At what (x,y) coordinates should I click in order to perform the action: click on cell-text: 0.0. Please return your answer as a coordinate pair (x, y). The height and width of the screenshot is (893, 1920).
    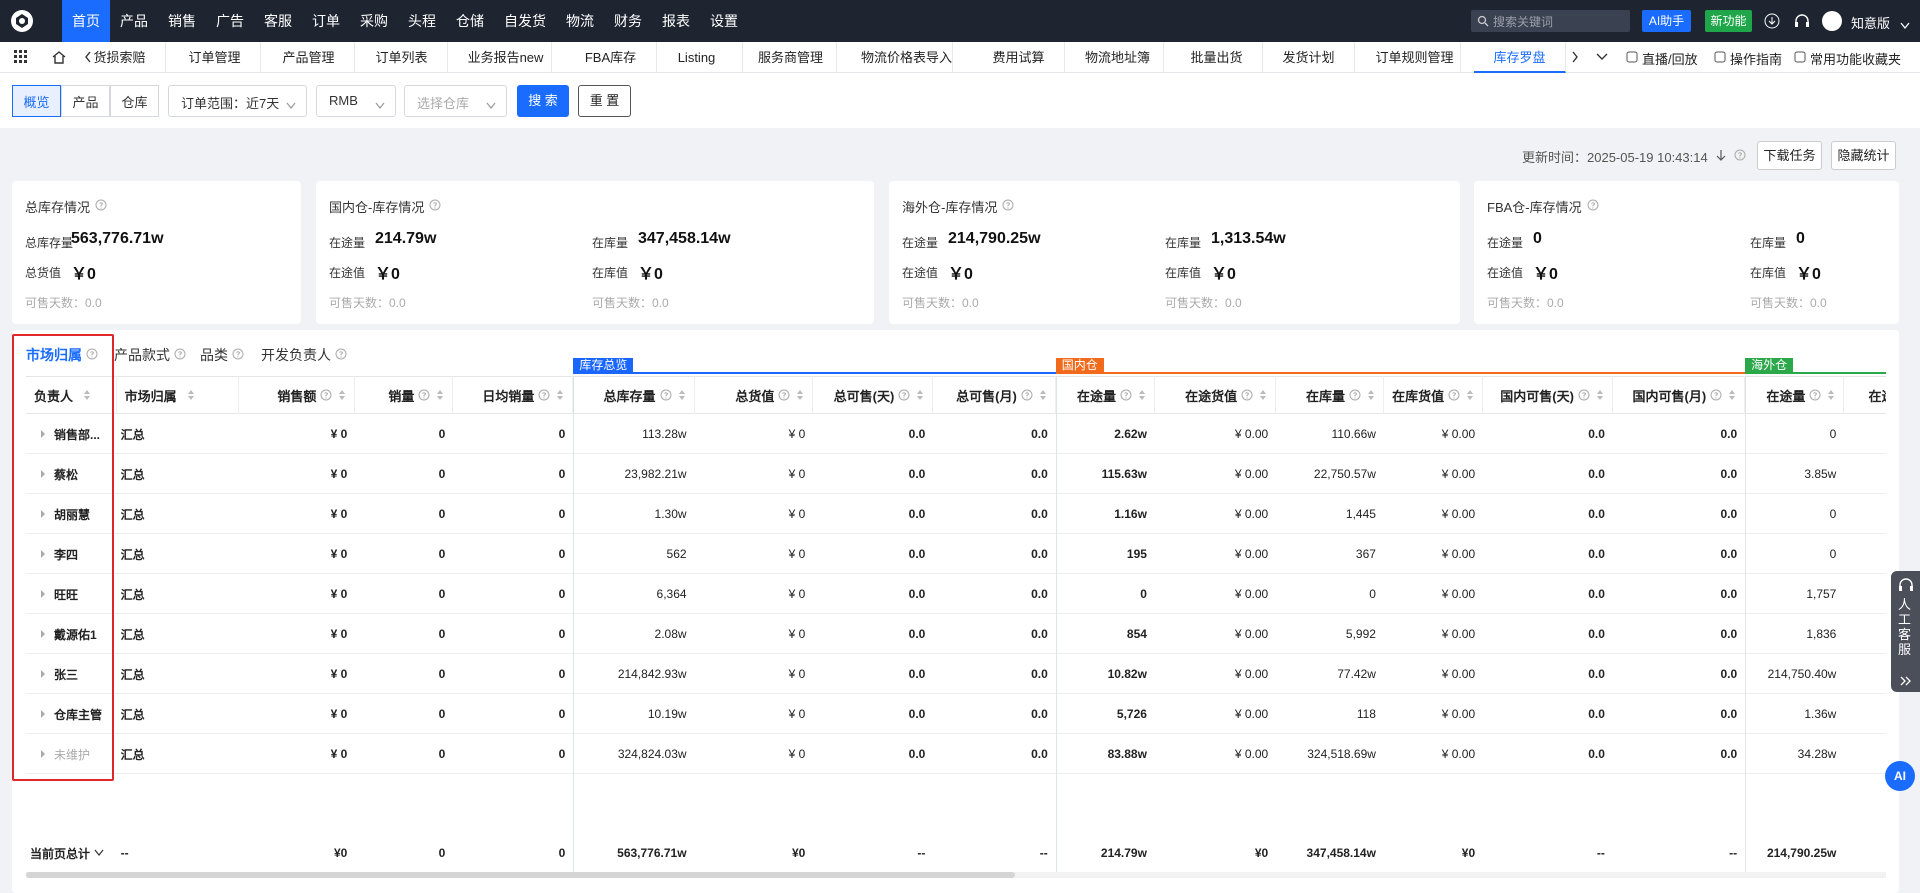
    Looking at the image, I should click on (1596, 594).